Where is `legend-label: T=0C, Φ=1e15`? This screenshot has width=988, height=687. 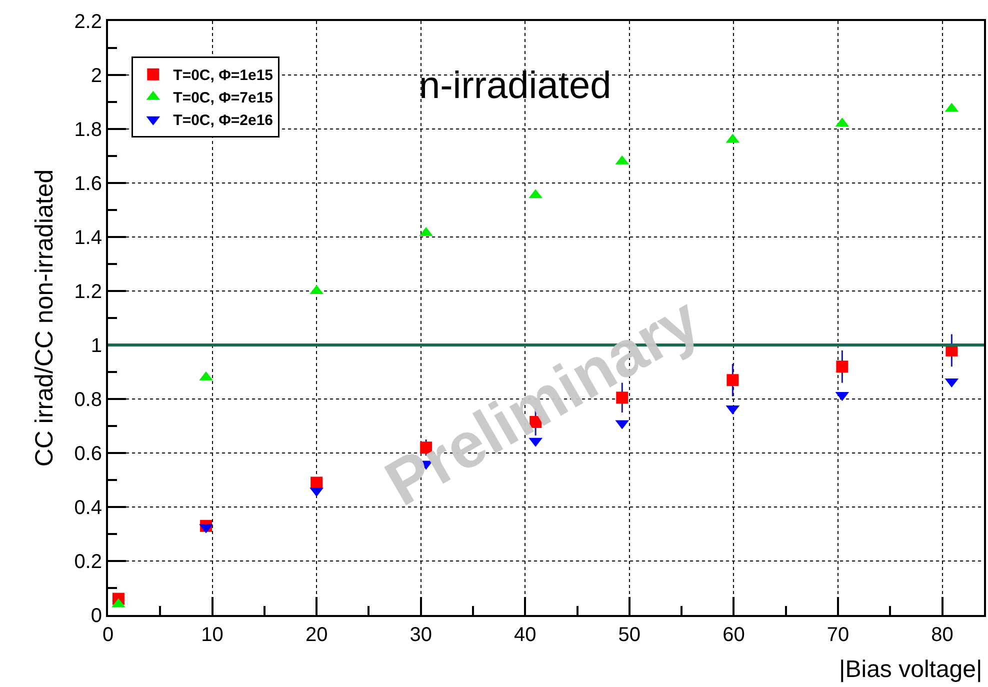
legend-label: T=0C, Φ=1e15 is located at coordinates (223, 75).